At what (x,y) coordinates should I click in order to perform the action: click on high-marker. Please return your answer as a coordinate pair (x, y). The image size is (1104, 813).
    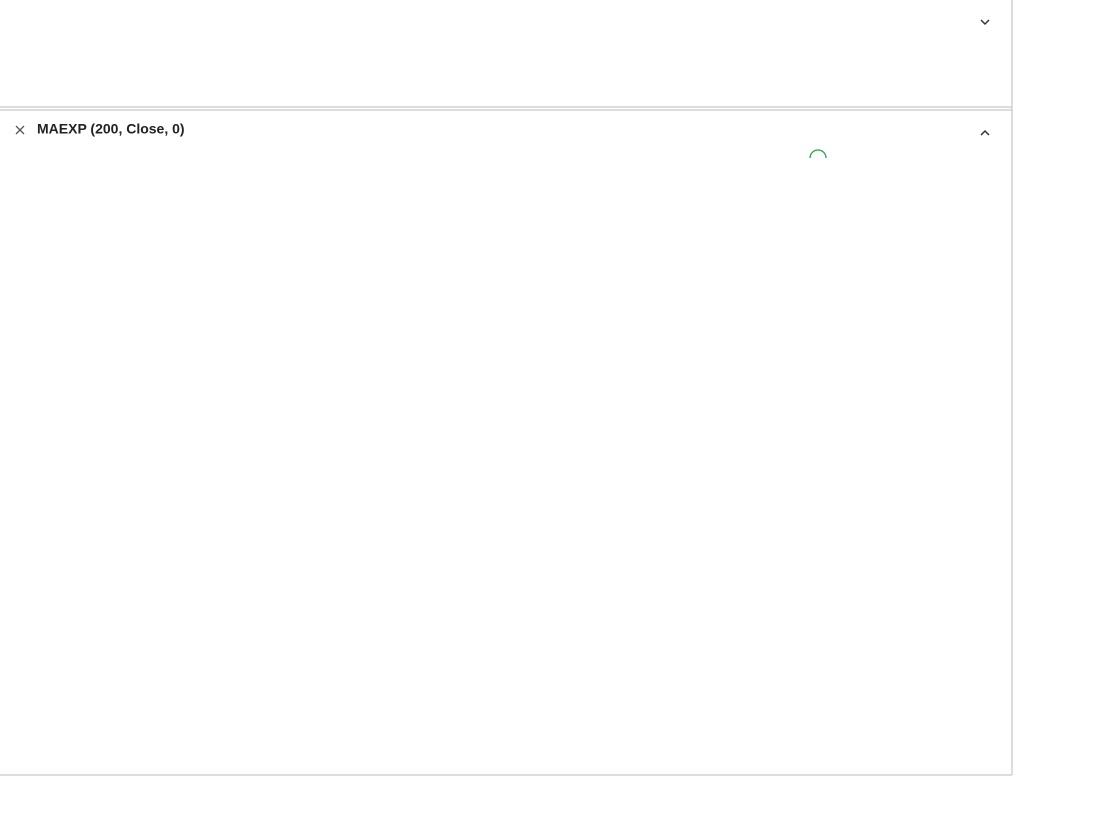
    Looking at the image, I should click on (818, 154).